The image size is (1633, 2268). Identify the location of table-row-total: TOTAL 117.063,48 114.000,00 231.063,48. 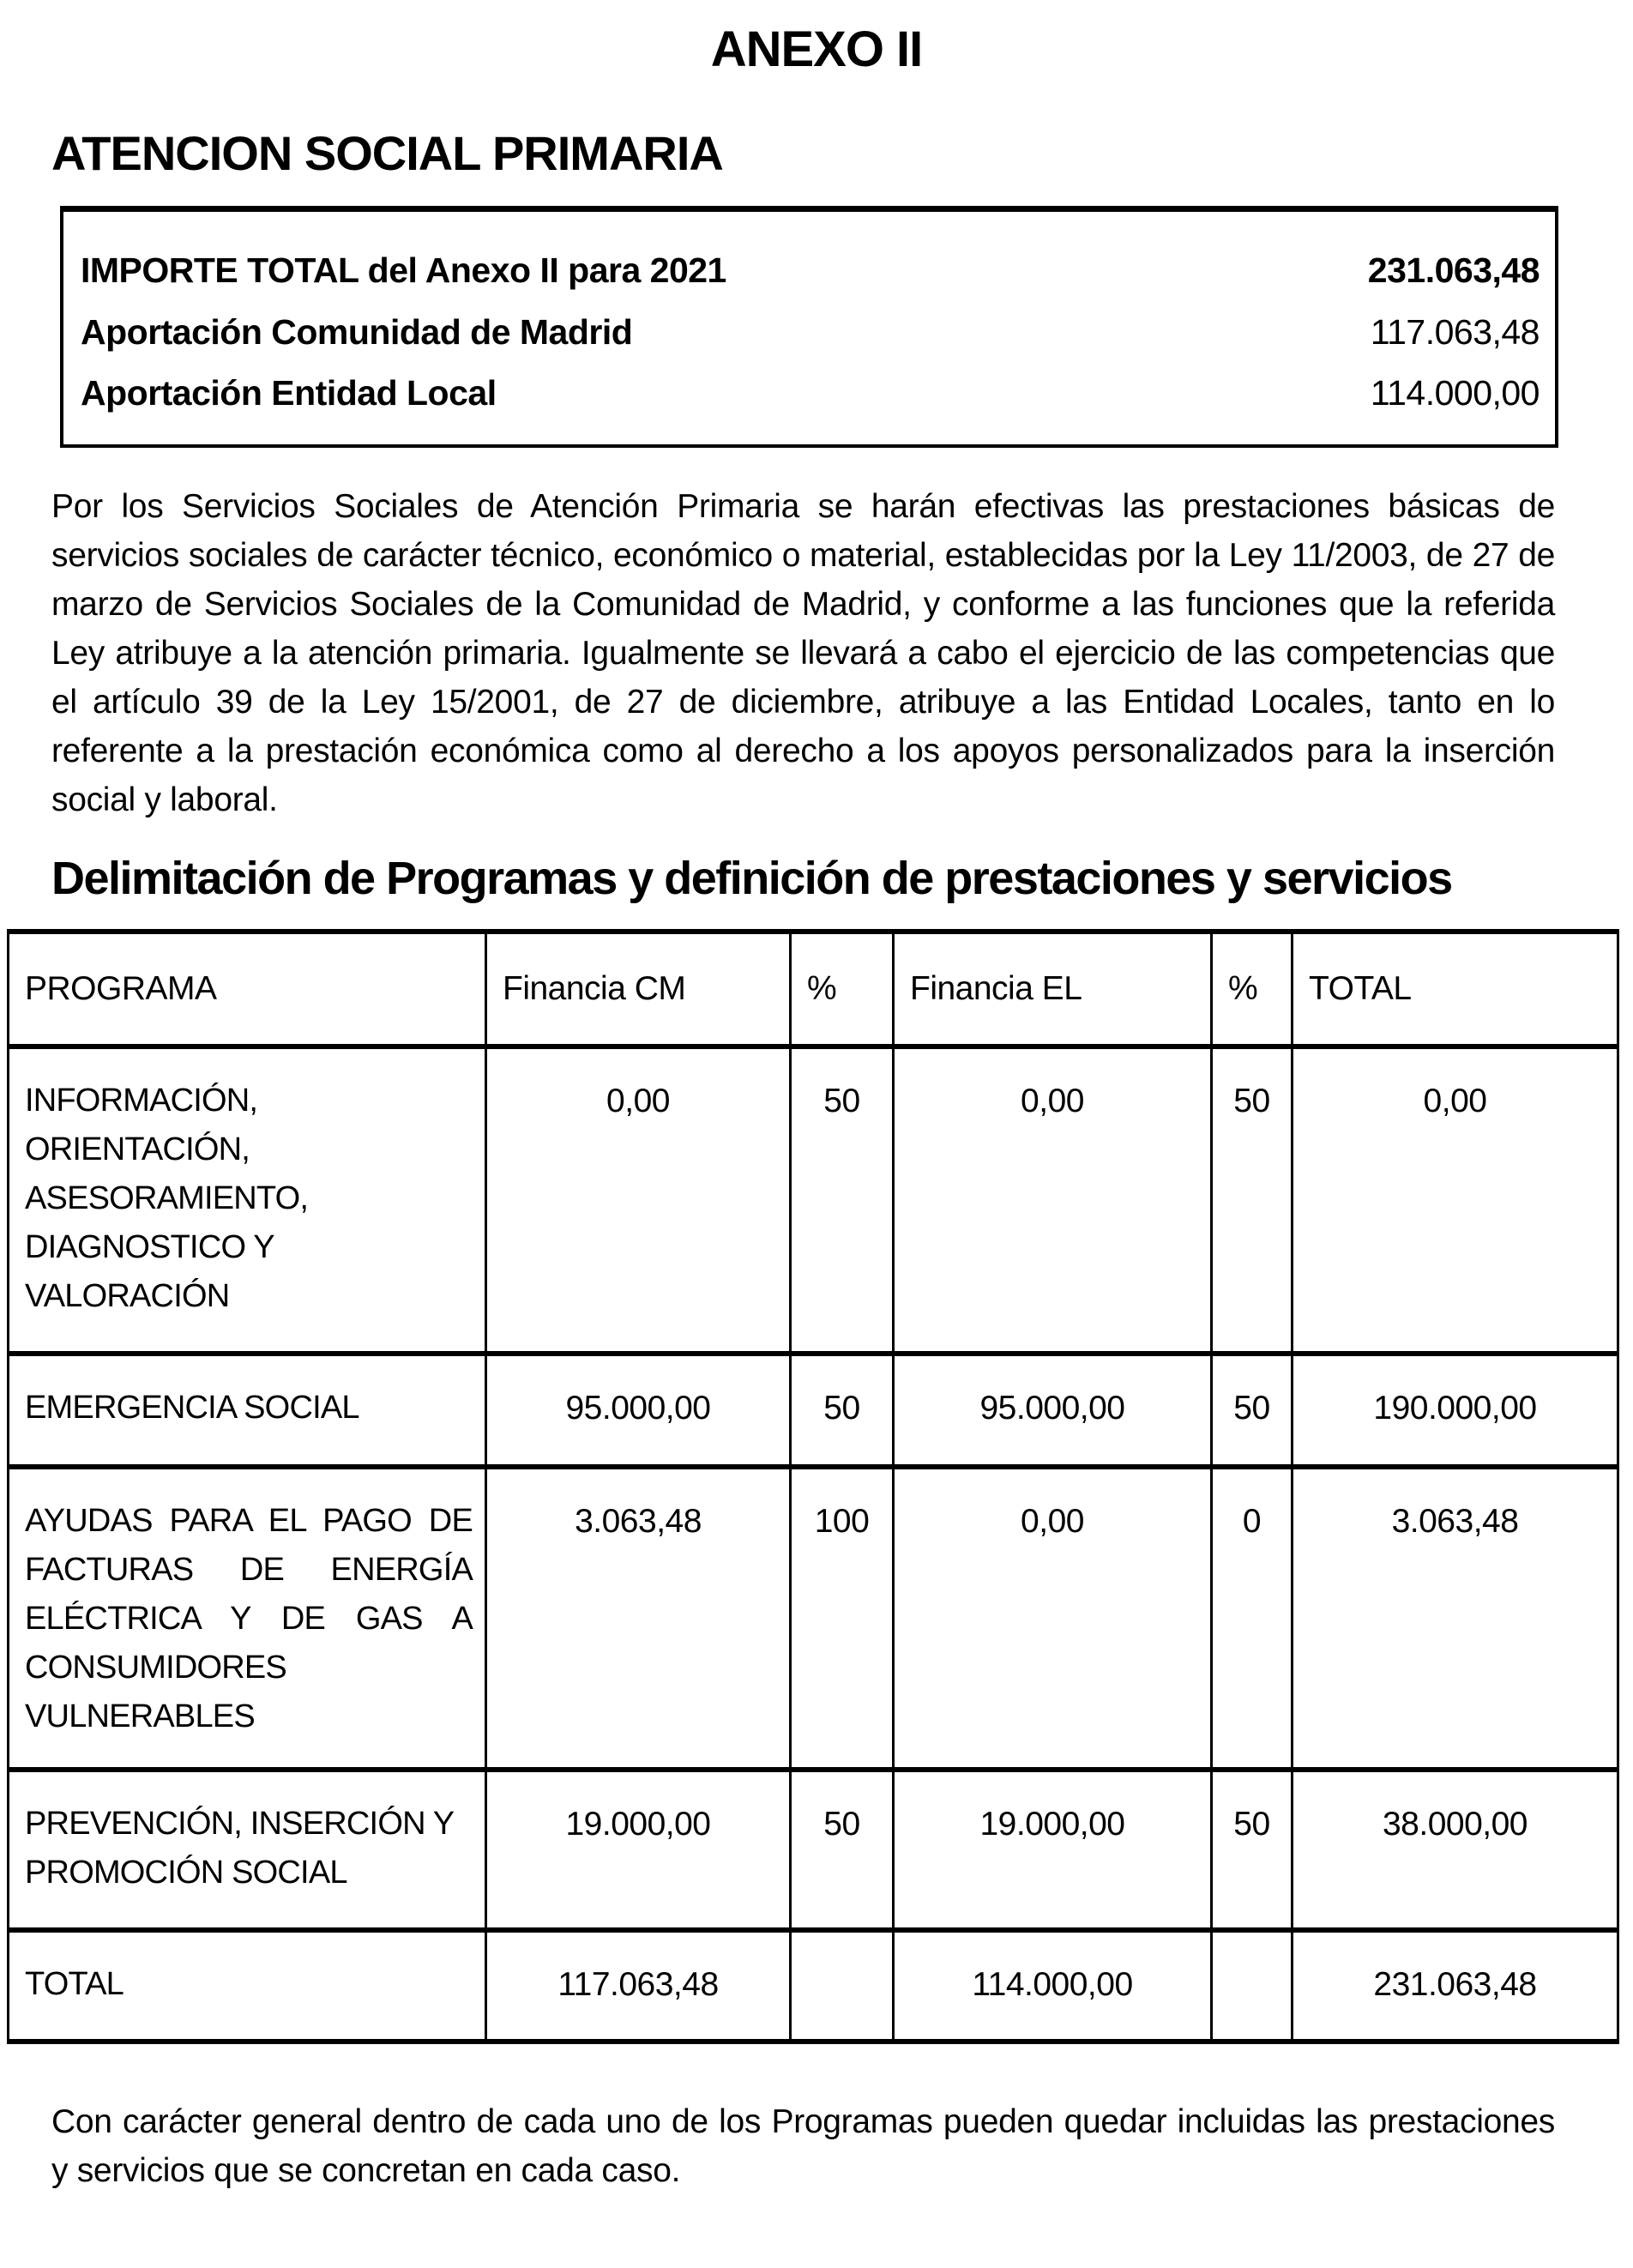
(813, 1986).